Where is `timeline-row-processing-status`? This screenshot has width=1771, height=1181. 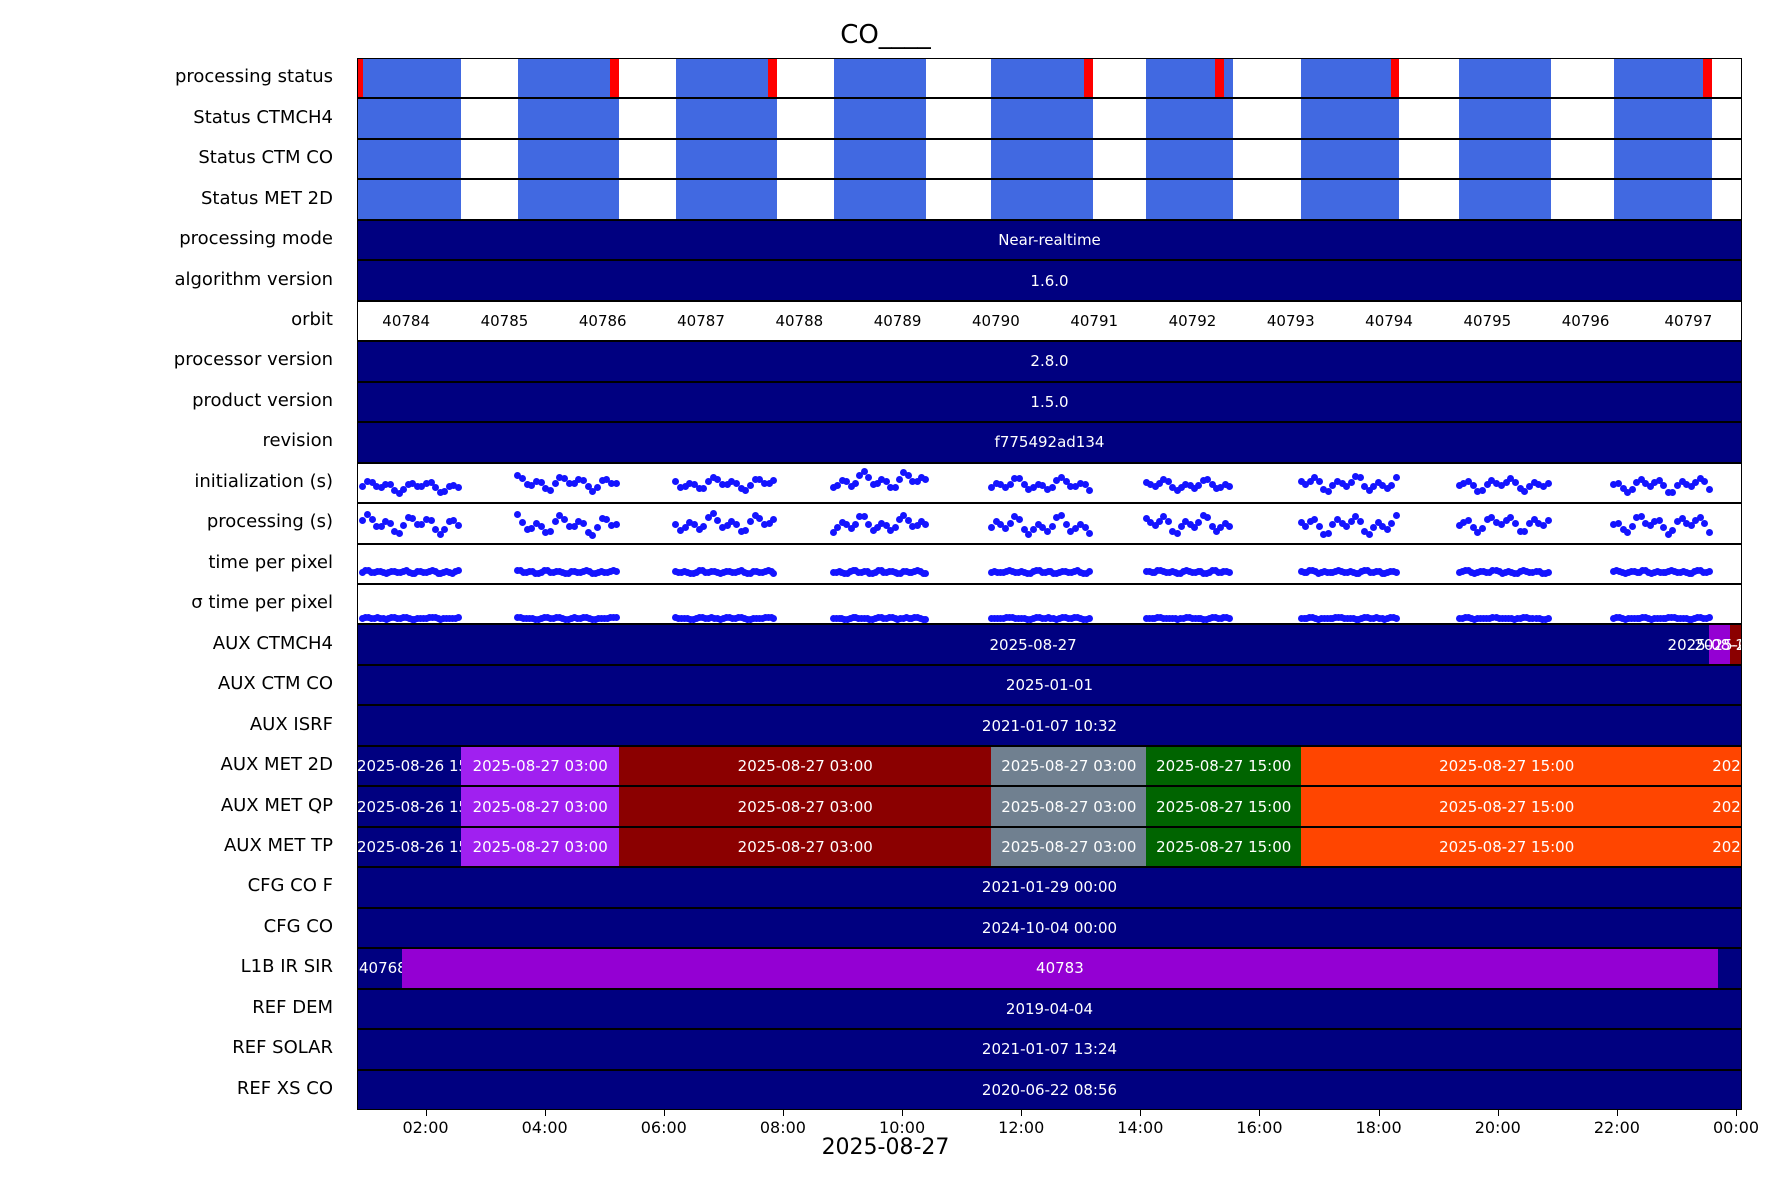
timeline-row-processing-status is located at coordinates (1049, 78).